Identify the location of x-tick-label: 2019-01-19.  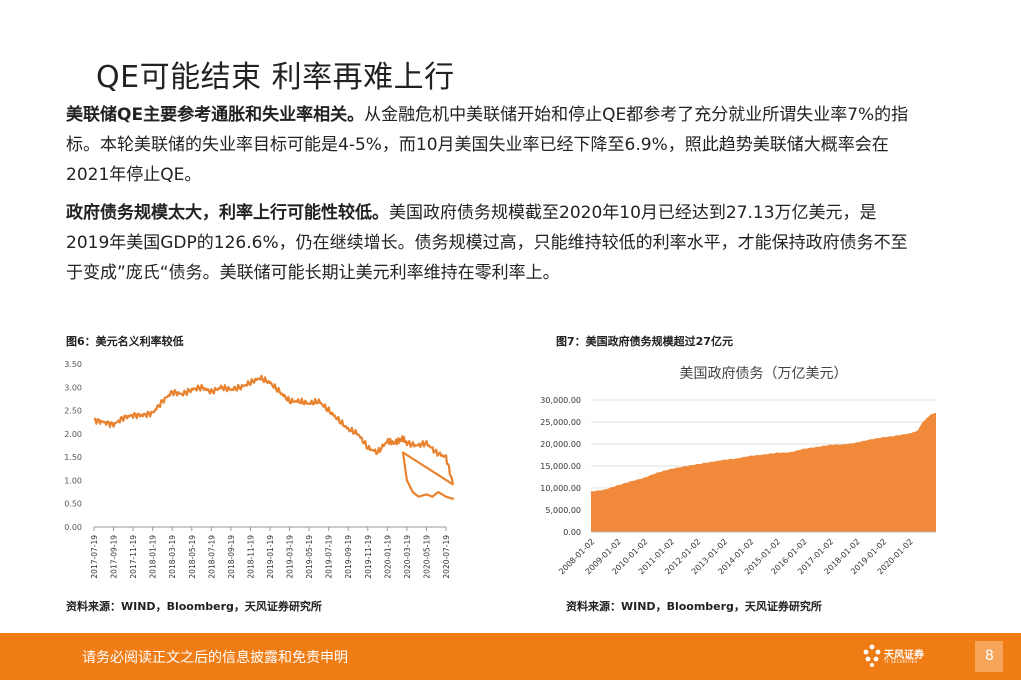
(270, 557).